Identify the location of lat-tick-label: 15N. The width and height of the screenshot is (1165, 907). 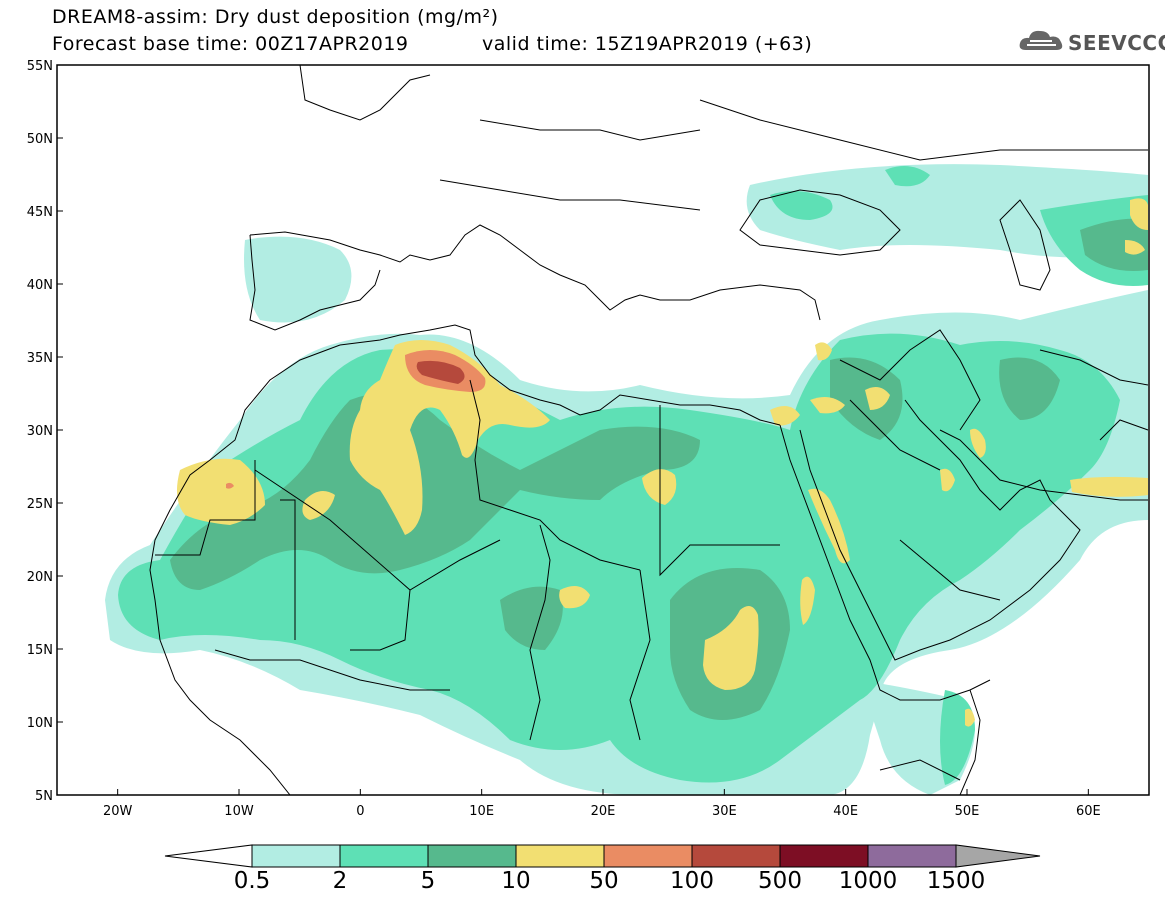
(40, 650).